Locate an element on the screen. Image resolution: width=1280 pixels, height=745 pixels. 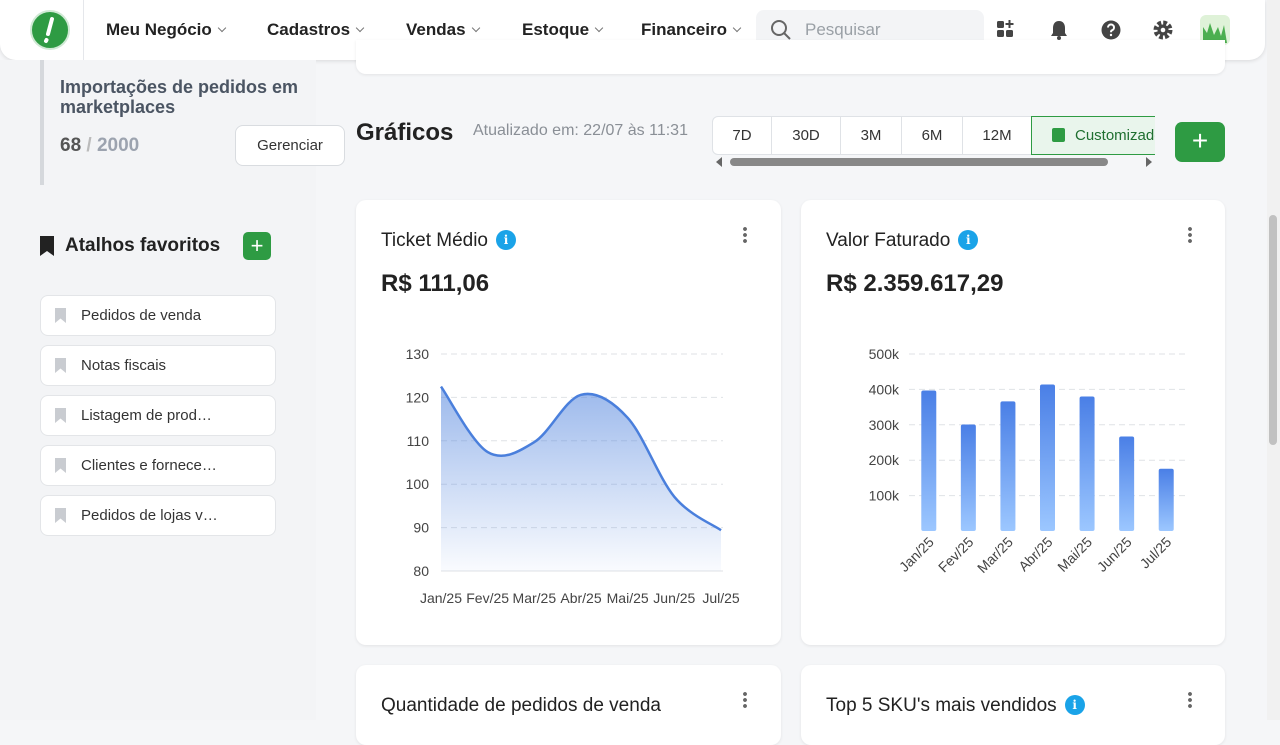
x-tick-label: Jan/25 is located at coordinates (441, 598).